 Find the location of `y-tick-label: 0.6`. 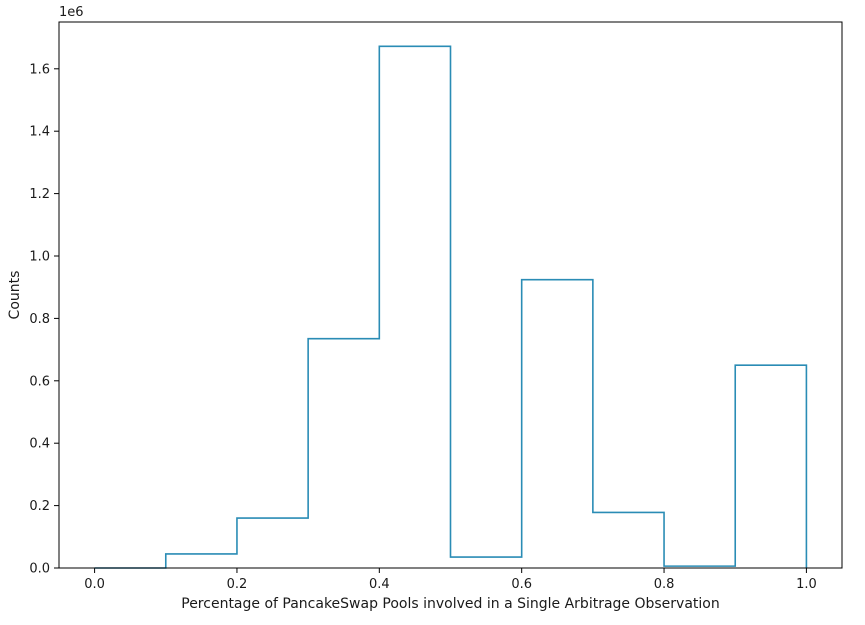

y-tick-label: 0.6 is located at coordinates (39, 381).